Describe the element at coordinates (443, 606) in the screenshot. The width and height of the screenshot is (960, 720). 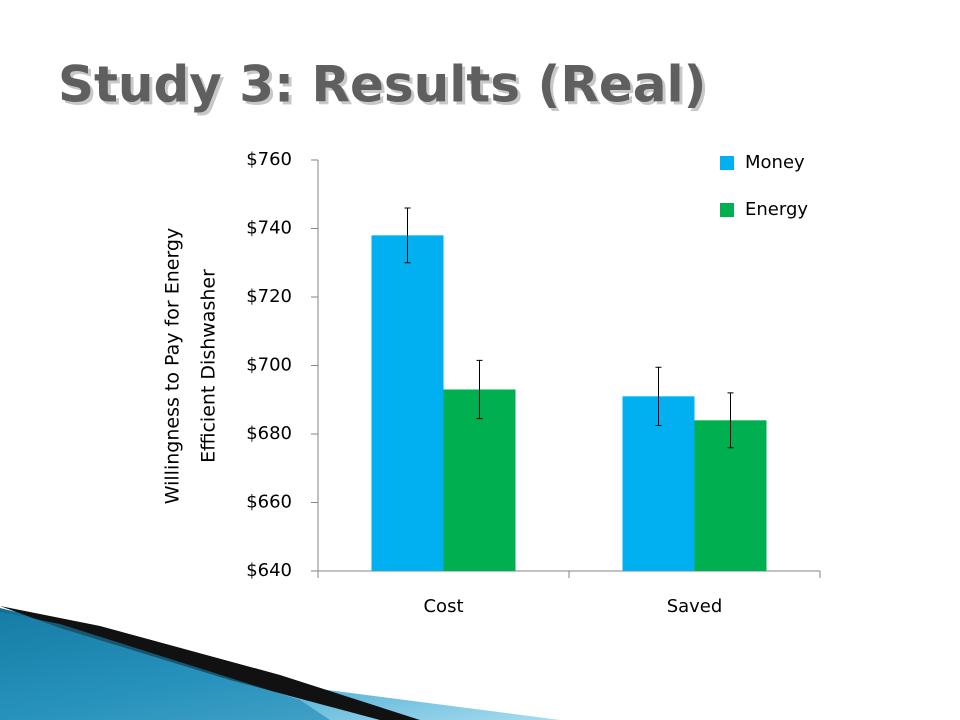
I see `x-tick-label: Cost` at that location.